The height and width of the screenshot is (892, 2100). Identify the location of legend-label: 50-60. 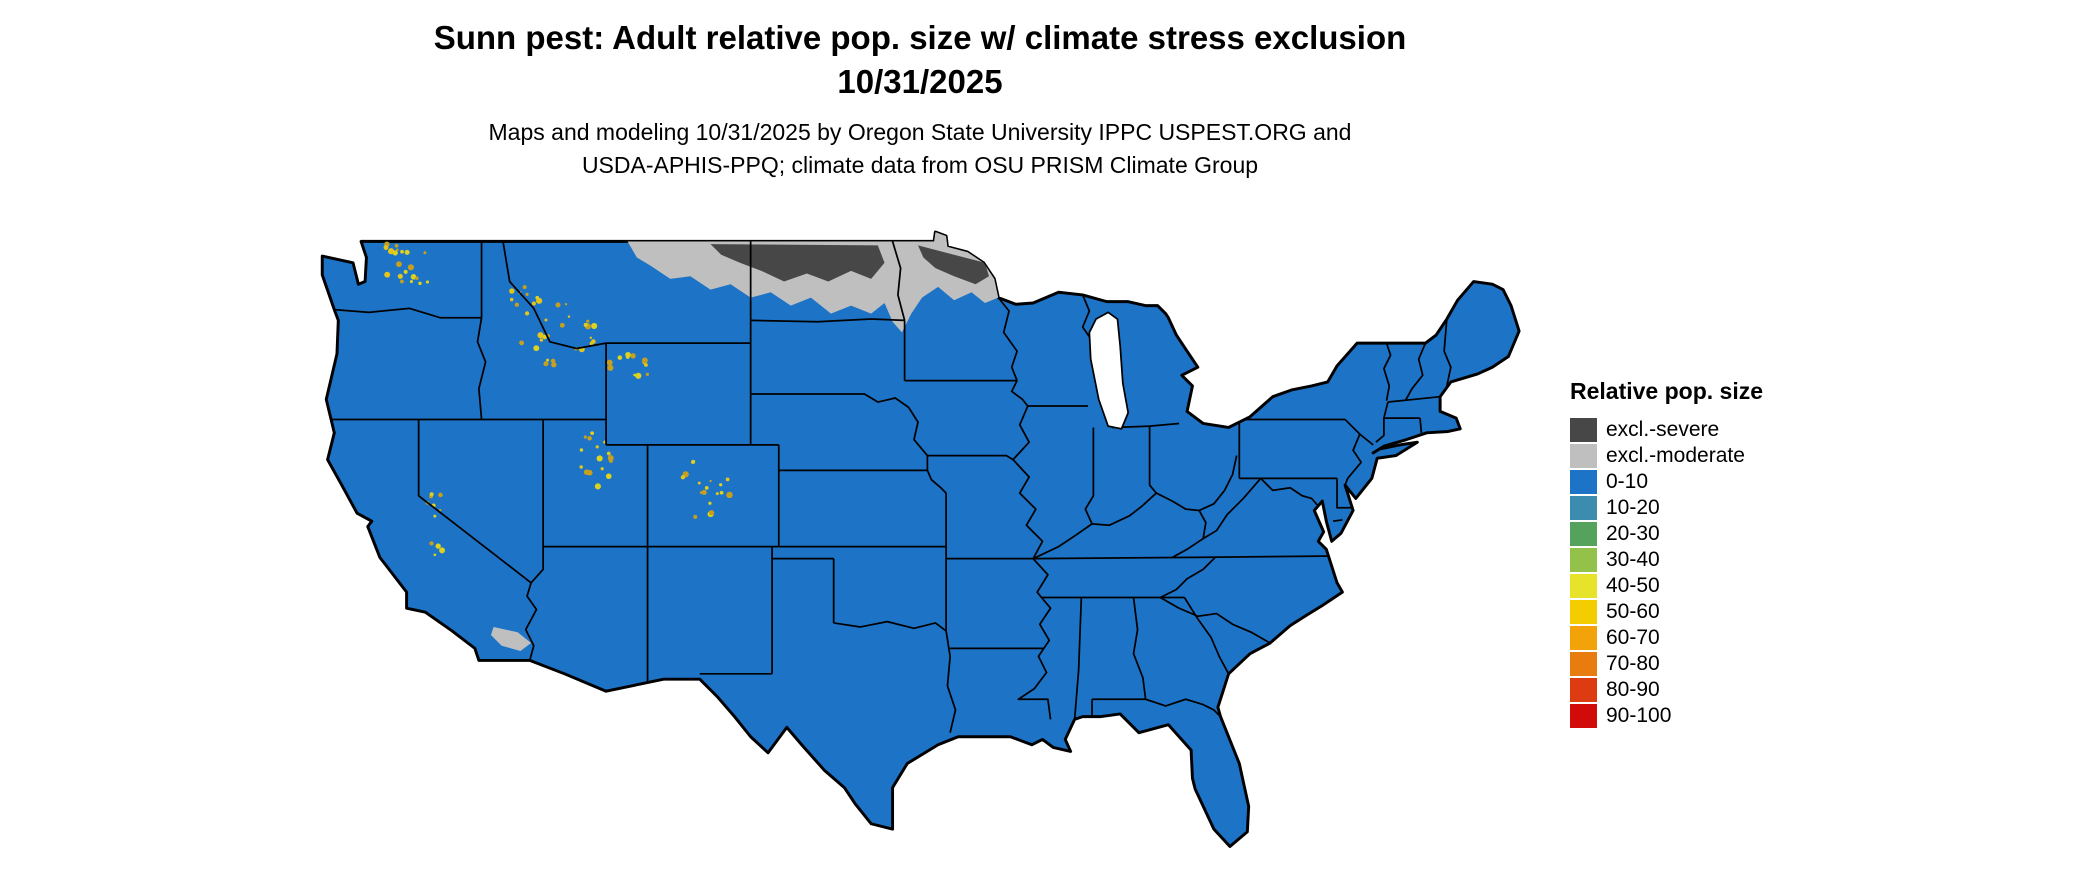
(1633, 611).